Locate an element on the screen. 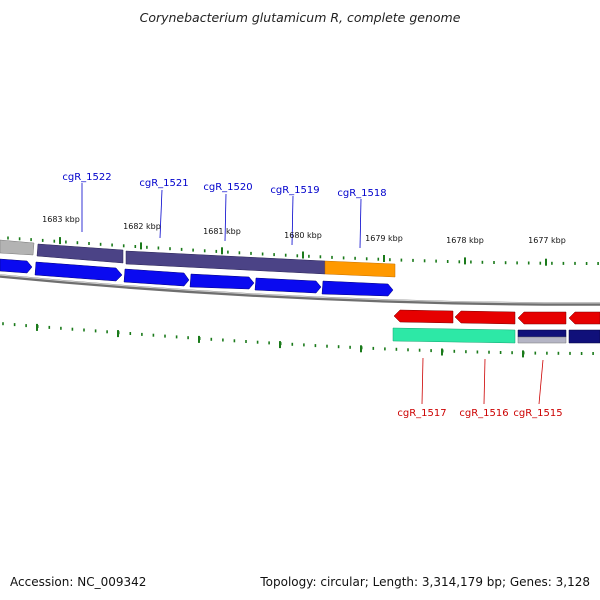 The height and width of the screenshot is (600, 600). tick-label: 1682 kbp is located at coordinates (142, 226).